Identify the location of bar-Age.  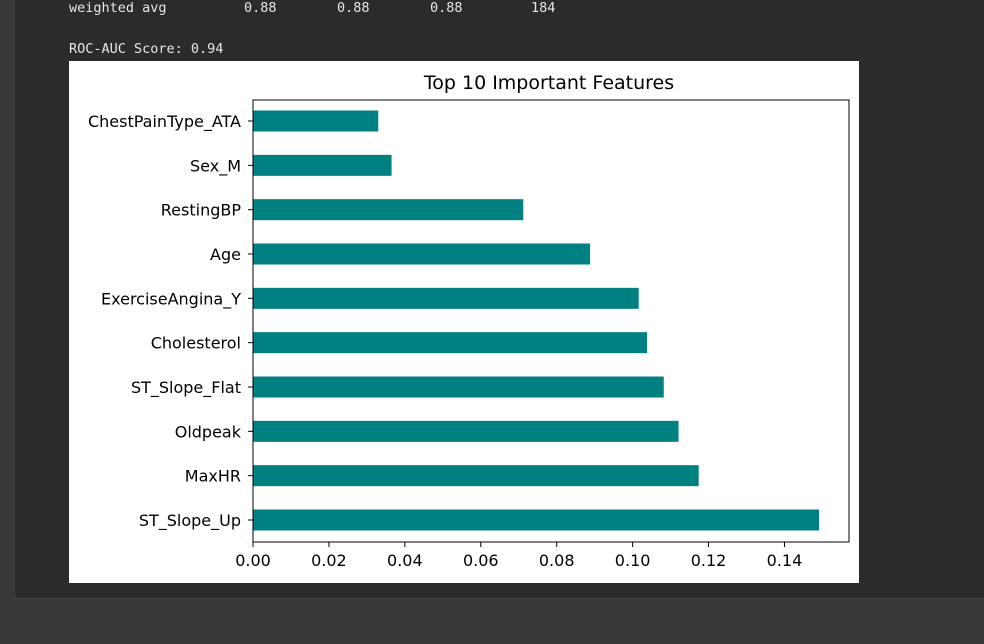
(422, 254).